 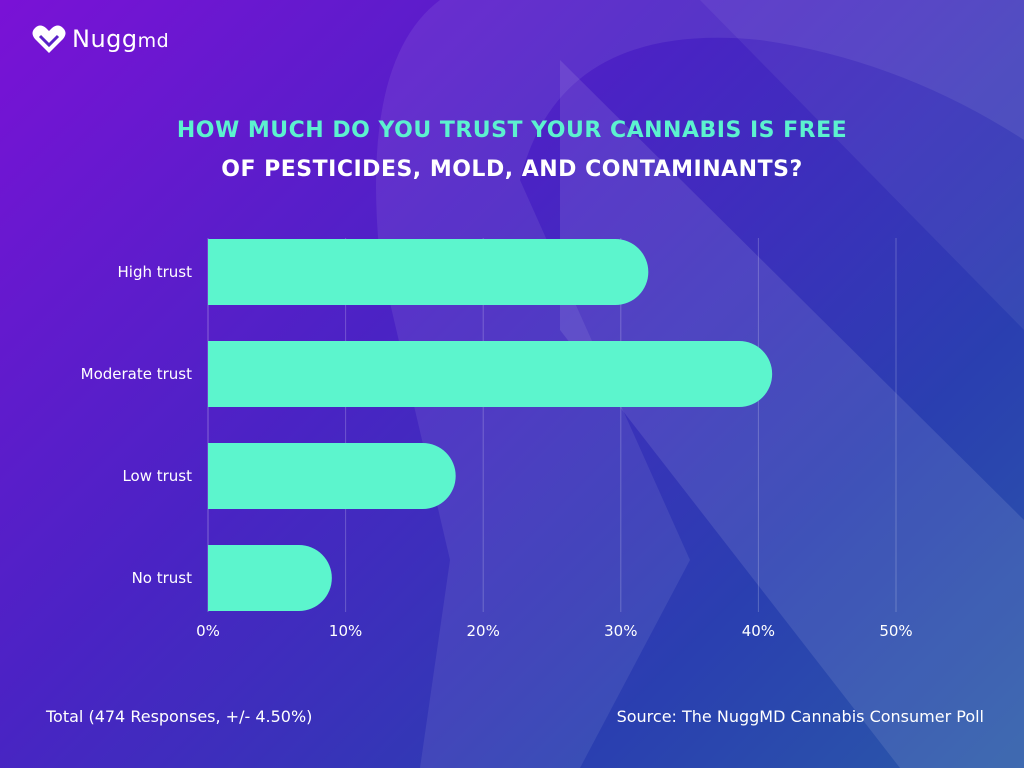 I want to click on brand-name-suffix: md, so click(x=153, y=41).